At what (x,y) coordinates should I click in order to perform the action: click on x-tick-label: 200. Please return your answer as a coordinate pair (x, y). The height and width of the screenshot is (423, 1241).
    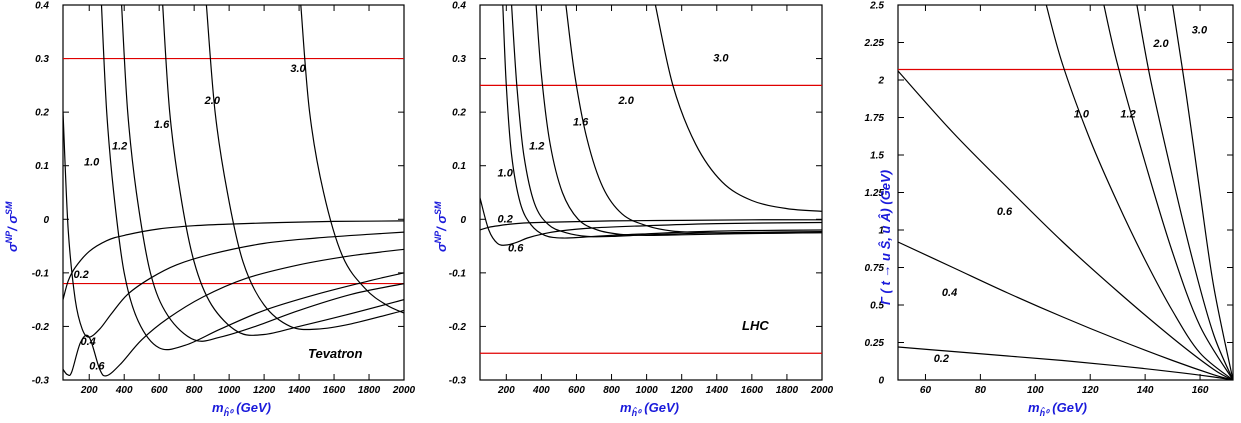
    Looking at the image, I should click on (506, 390).